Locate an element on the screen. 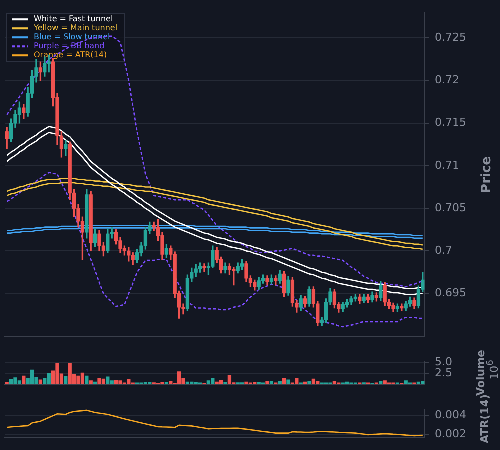 This screenshot has width=500, height=450. y-axis-title: Price is located at coordinates (487, 174).